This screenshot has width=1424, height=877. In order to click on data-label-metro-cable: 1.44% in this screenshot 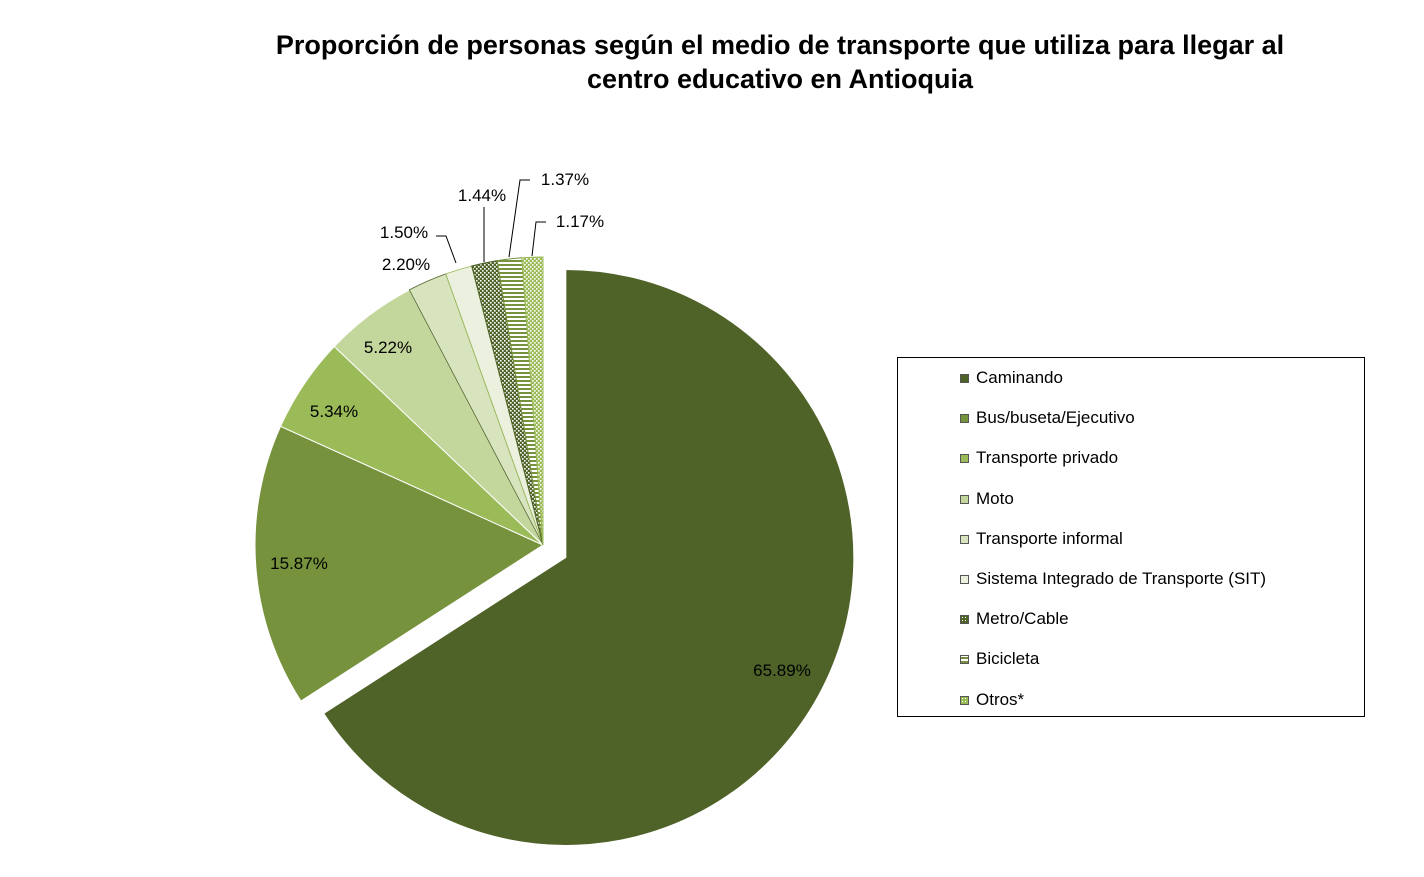, I will do `click(482, 195)`.